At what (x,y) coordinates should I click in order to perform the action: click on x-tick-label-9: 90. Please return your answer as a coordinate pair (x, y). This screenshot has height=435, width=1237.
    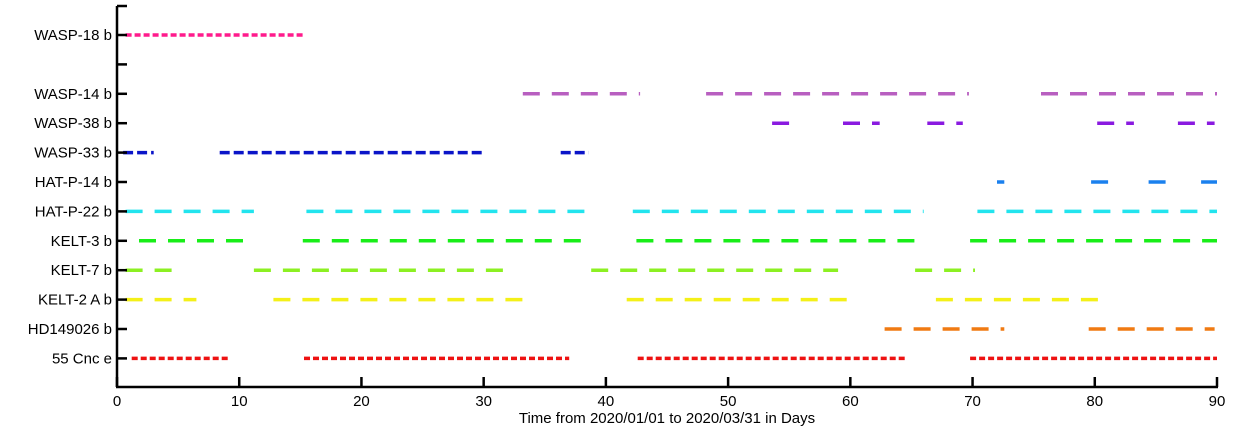
    Looking at the image, I should click on (1217, 401).